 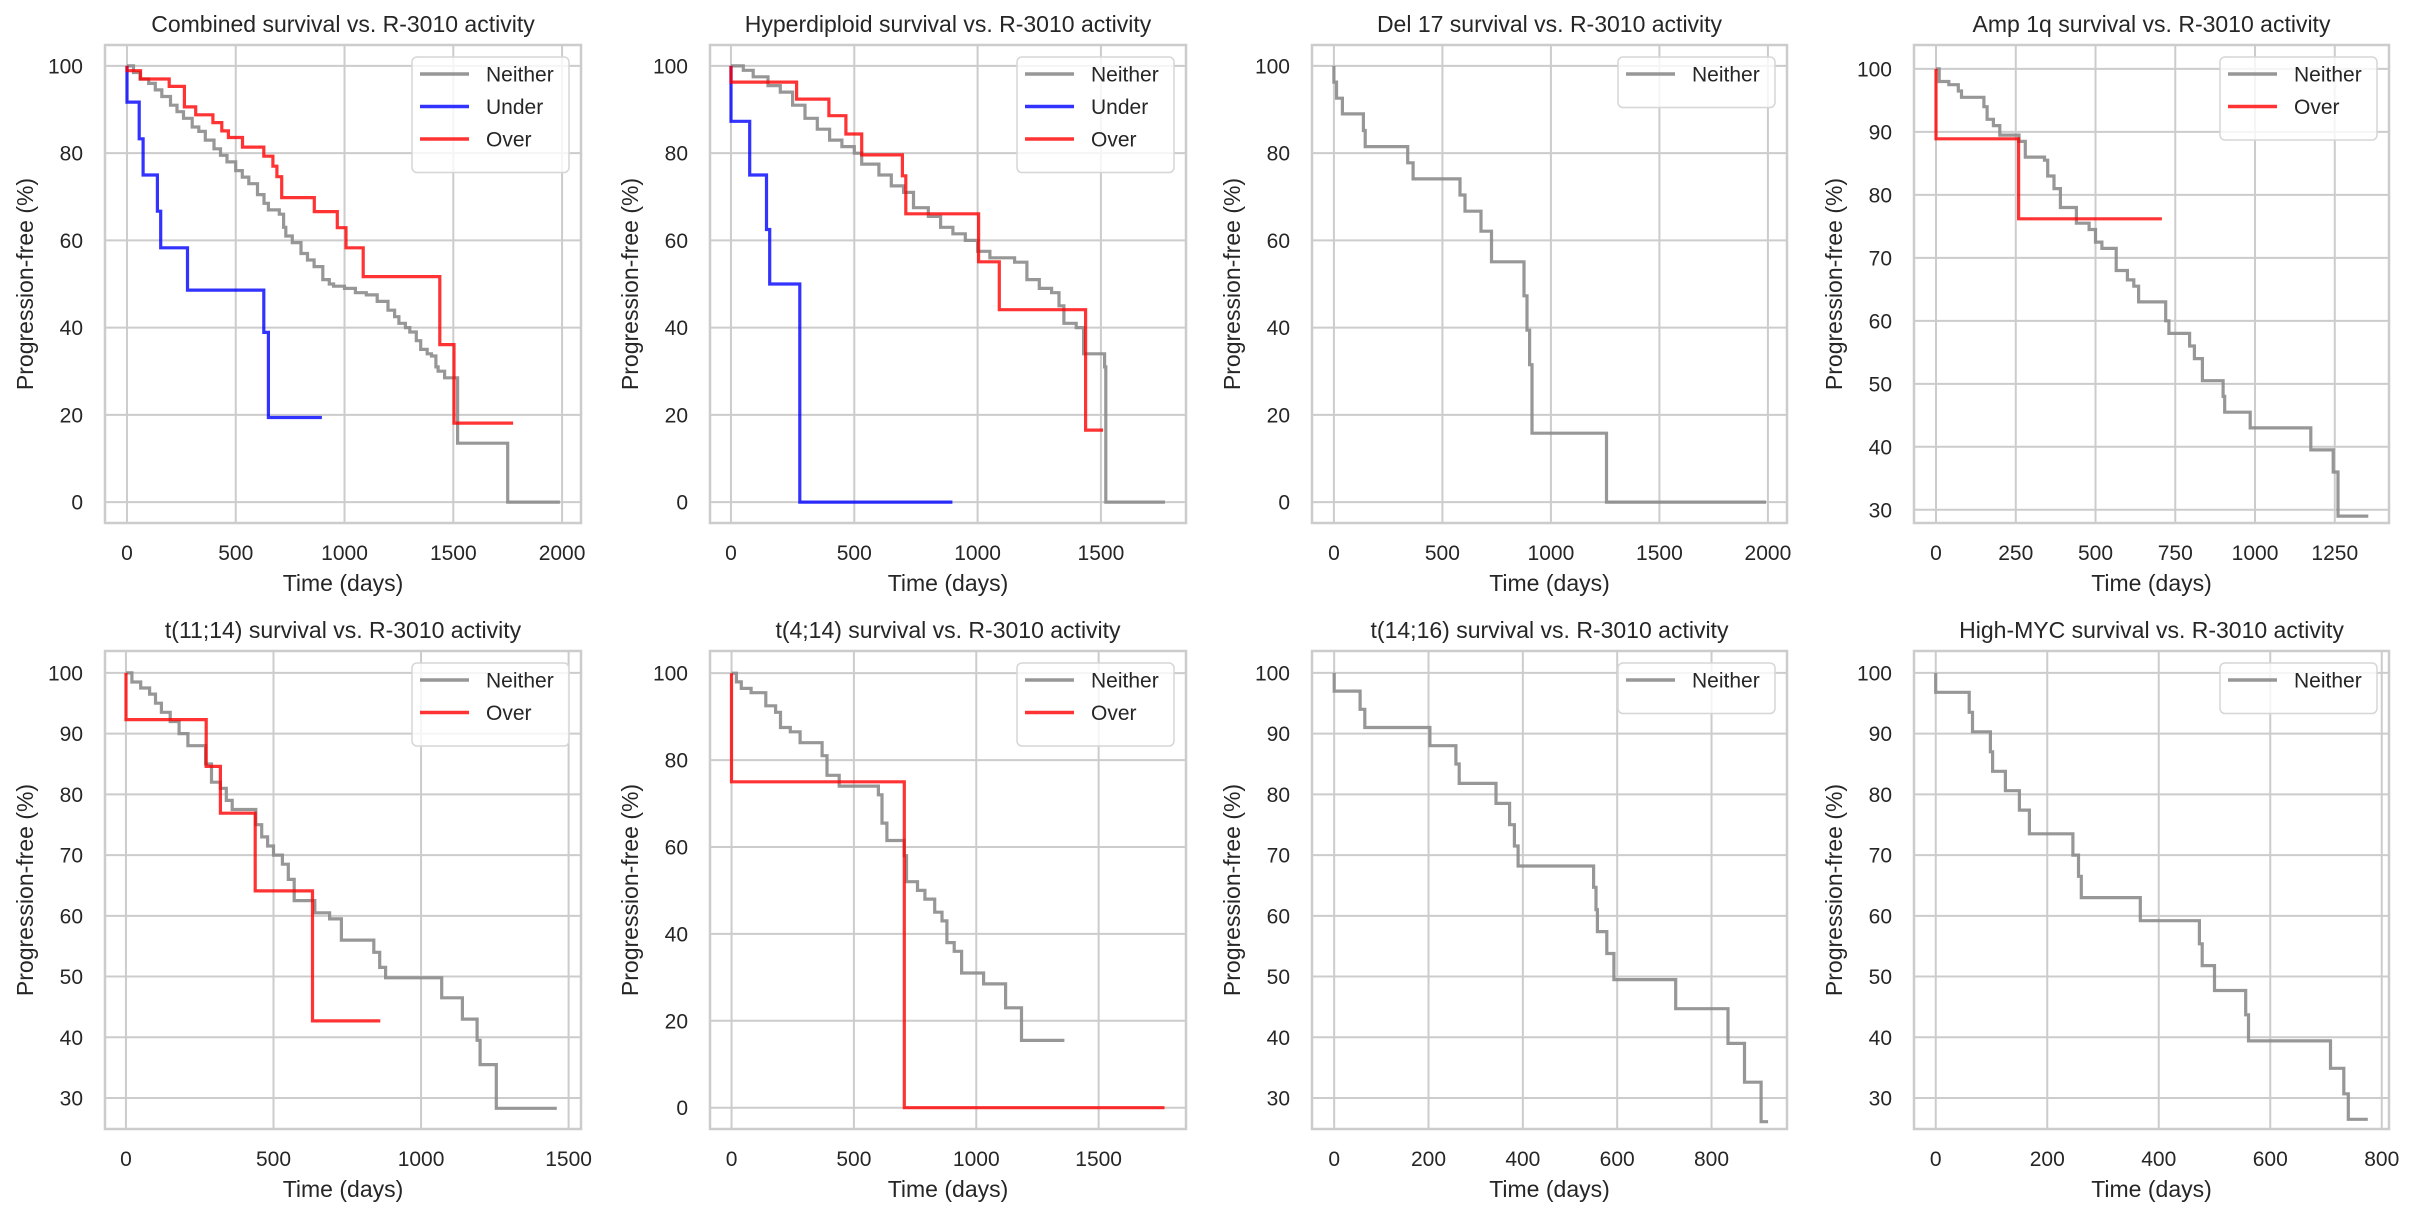 I want to click on chart-title: High-MYC survival vs. R-3010 activity, so click(x=2151, y=630).